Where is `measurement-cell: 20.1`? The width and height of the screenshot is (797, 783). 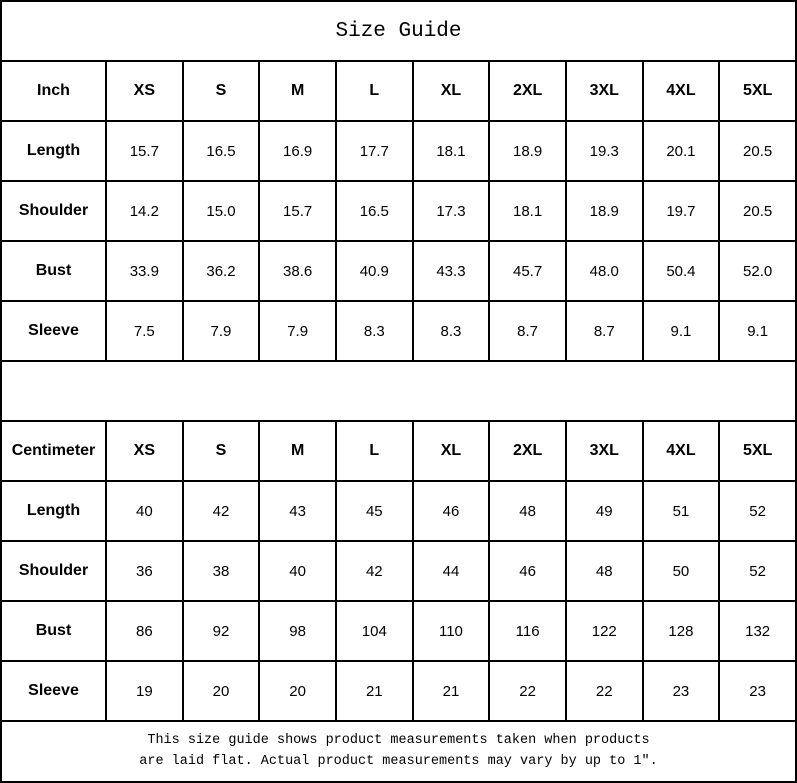 measurement-cell: 20.1 is located at coordinates (681, 151).